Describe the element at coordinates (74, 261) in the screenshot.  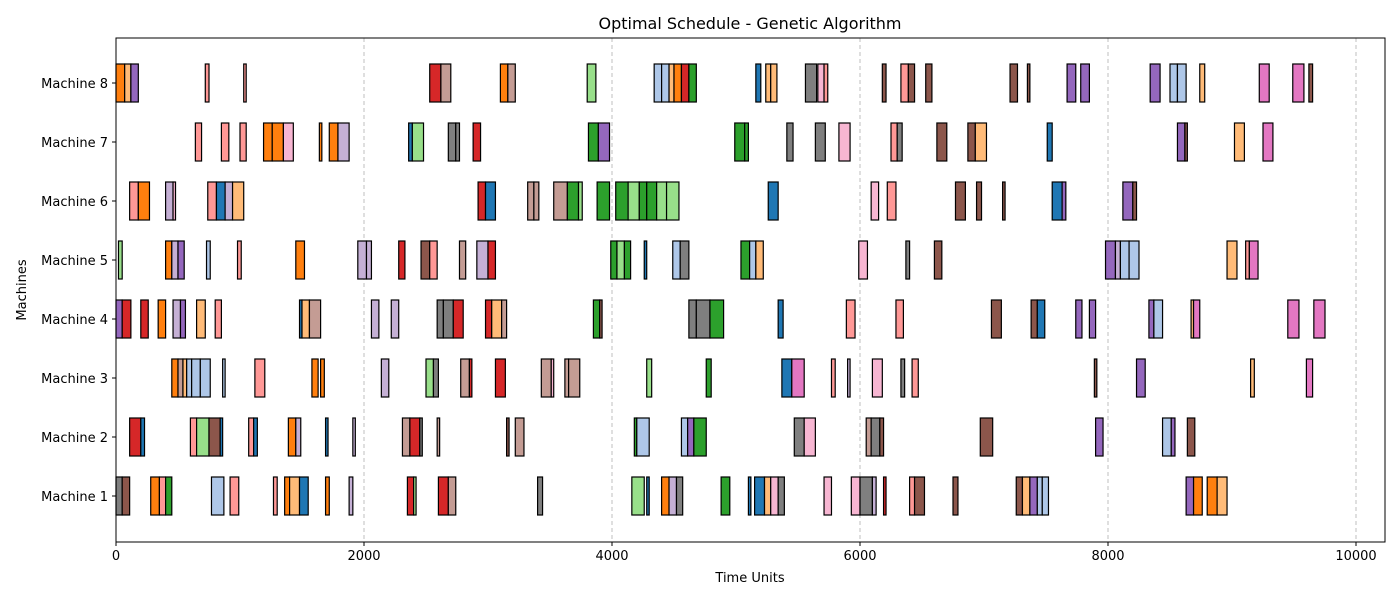
I see `y-tick-label: Machine 5` at that location.